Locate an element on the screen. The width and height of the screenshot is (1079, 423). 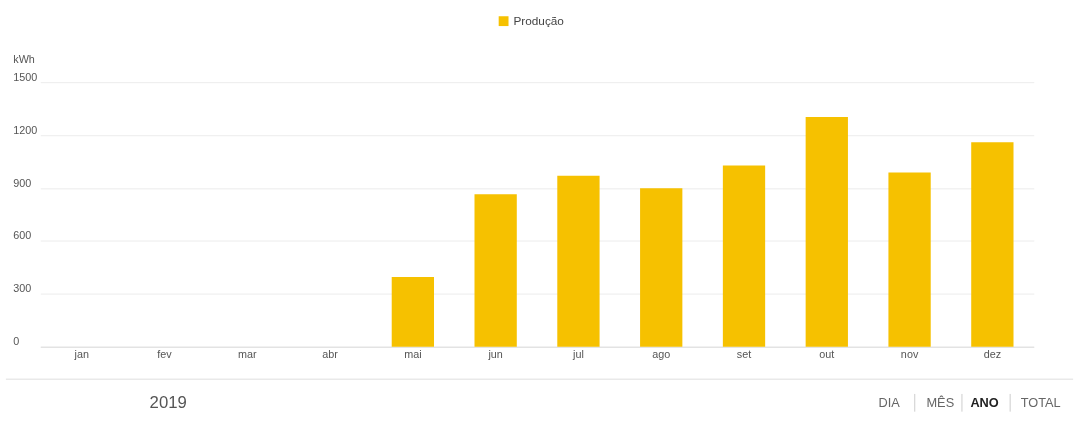
y-axis-title: kWh is located at coordinates (24, 58).